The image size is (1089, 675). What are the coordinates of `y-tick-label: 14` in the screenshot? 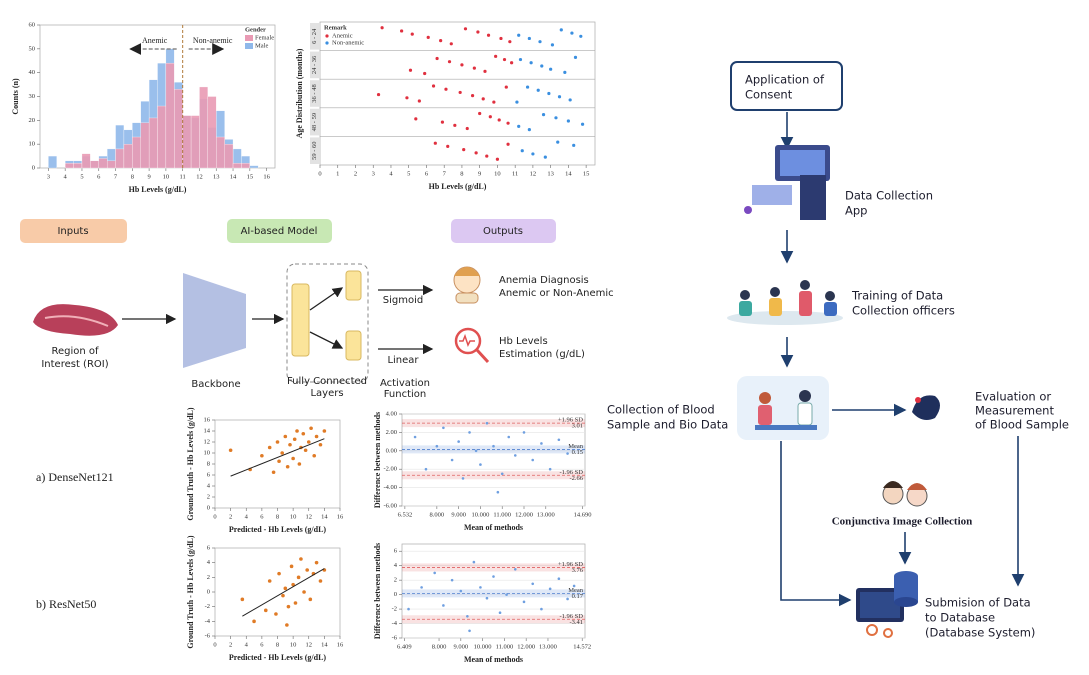 It's located at (207, 430).